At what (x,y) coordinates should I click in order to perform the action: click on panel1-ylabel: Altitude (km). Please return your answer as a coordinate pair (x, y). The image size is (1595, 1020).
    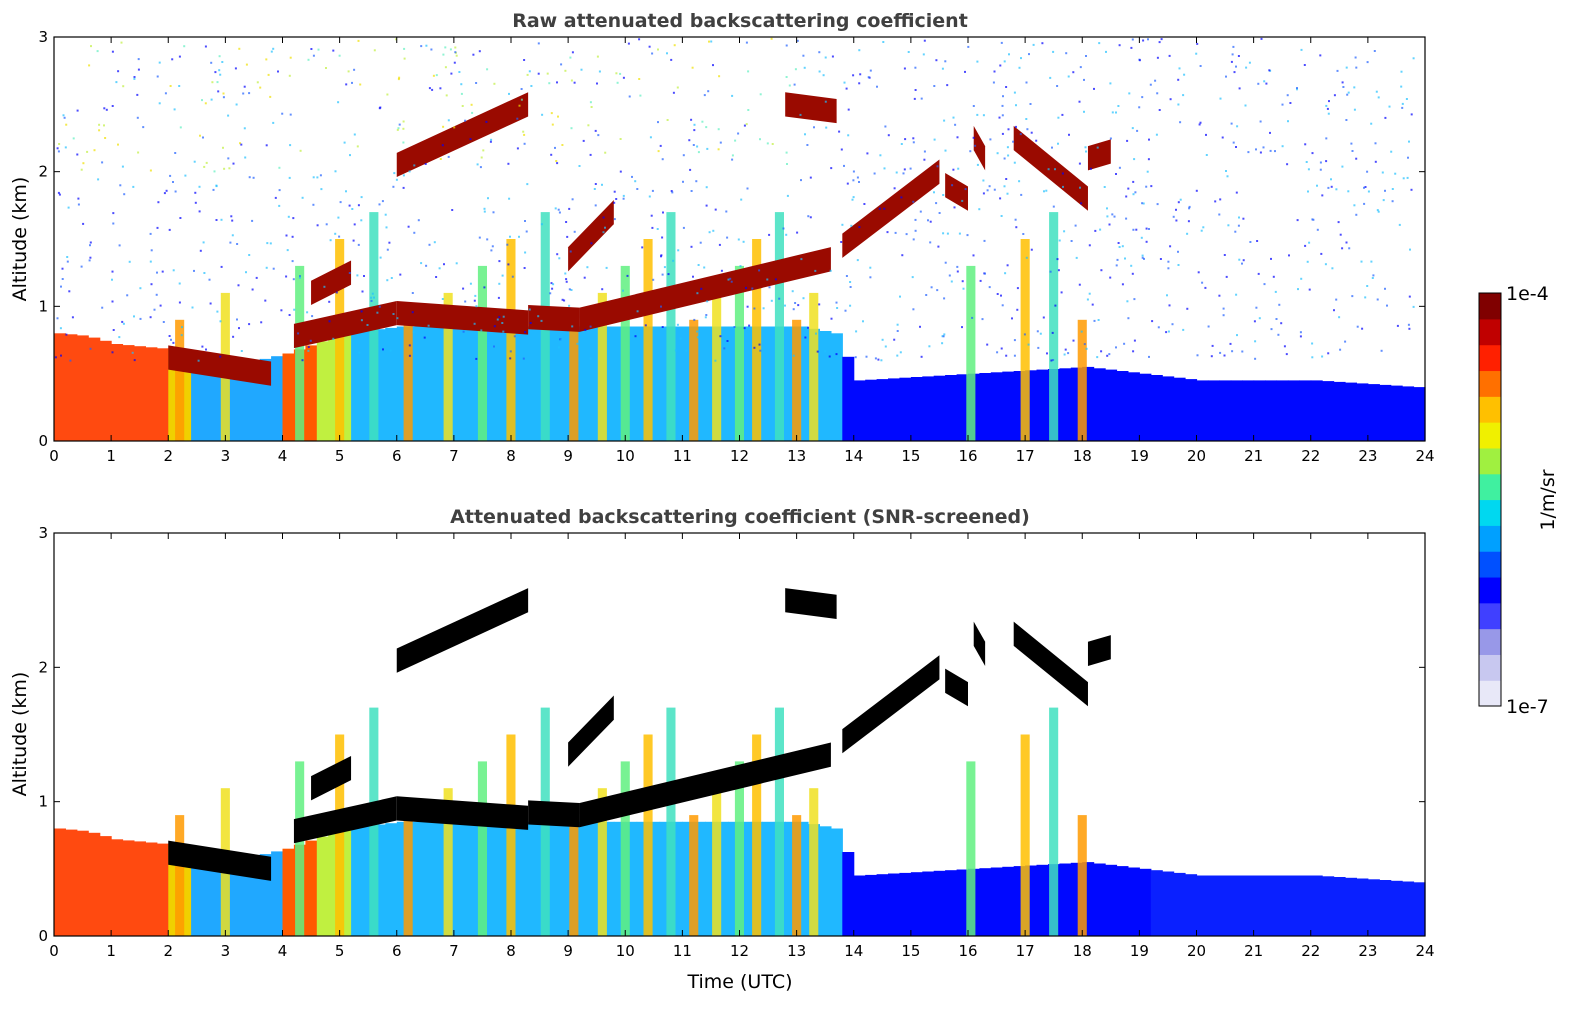
    Looking at the image, I should click on (20, 239).